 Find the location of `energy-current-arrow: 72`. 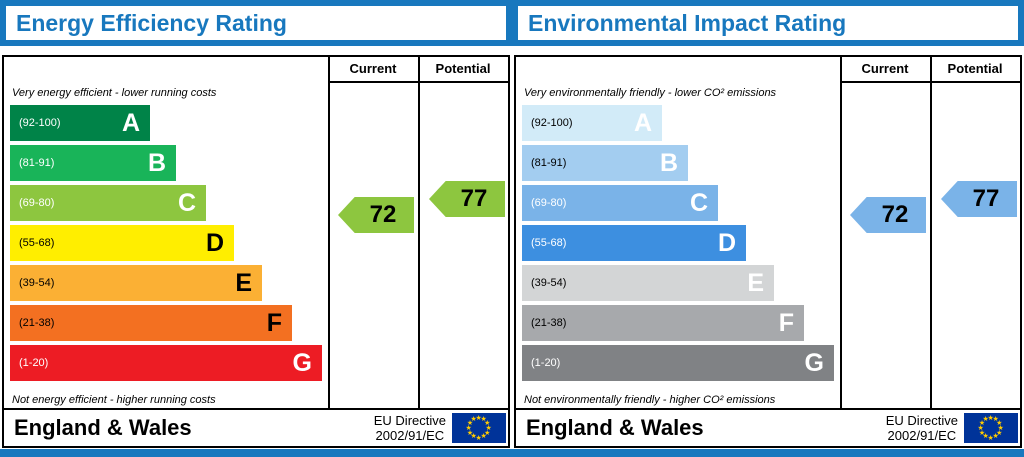

energy-current-arrow: 72 is located at coordinates (376, 215).